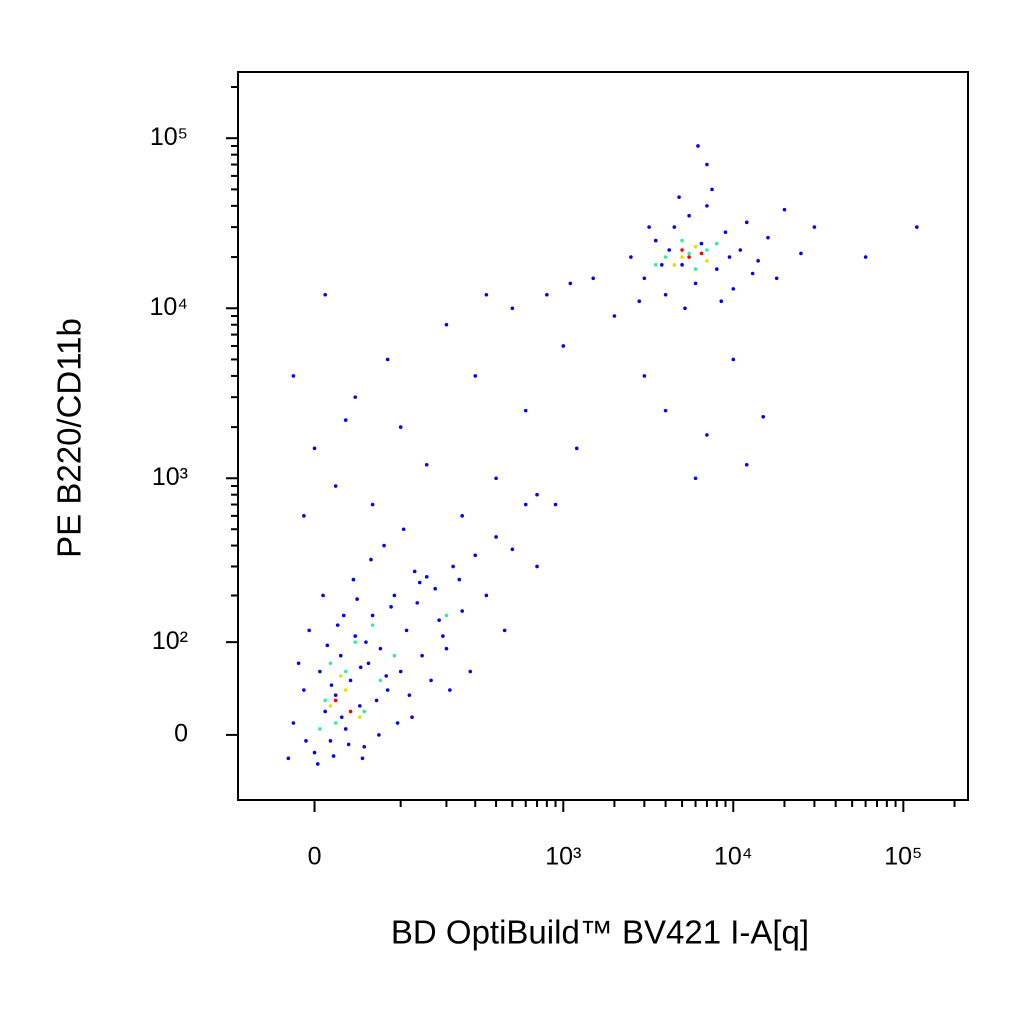 The image size is (1024, 1029). I want to click on y-tick-label: 0, so click(181, 734).